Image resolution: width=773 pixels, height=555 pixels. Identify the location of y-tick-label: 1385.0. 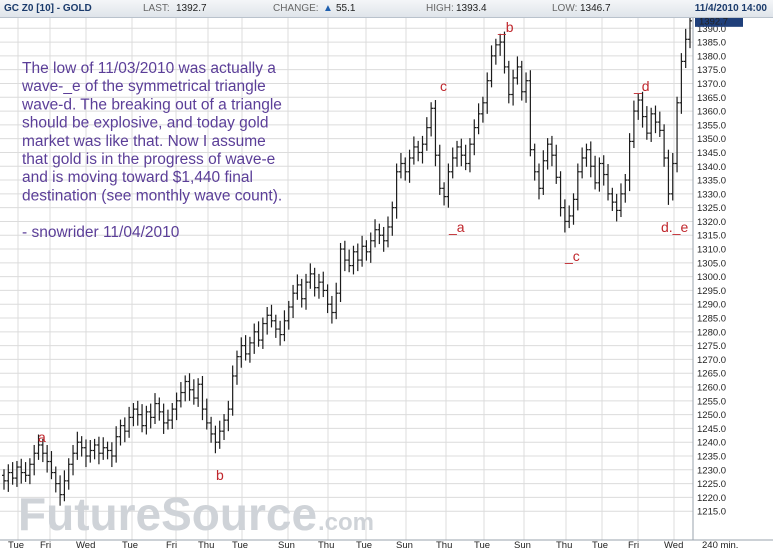
(711, 43).